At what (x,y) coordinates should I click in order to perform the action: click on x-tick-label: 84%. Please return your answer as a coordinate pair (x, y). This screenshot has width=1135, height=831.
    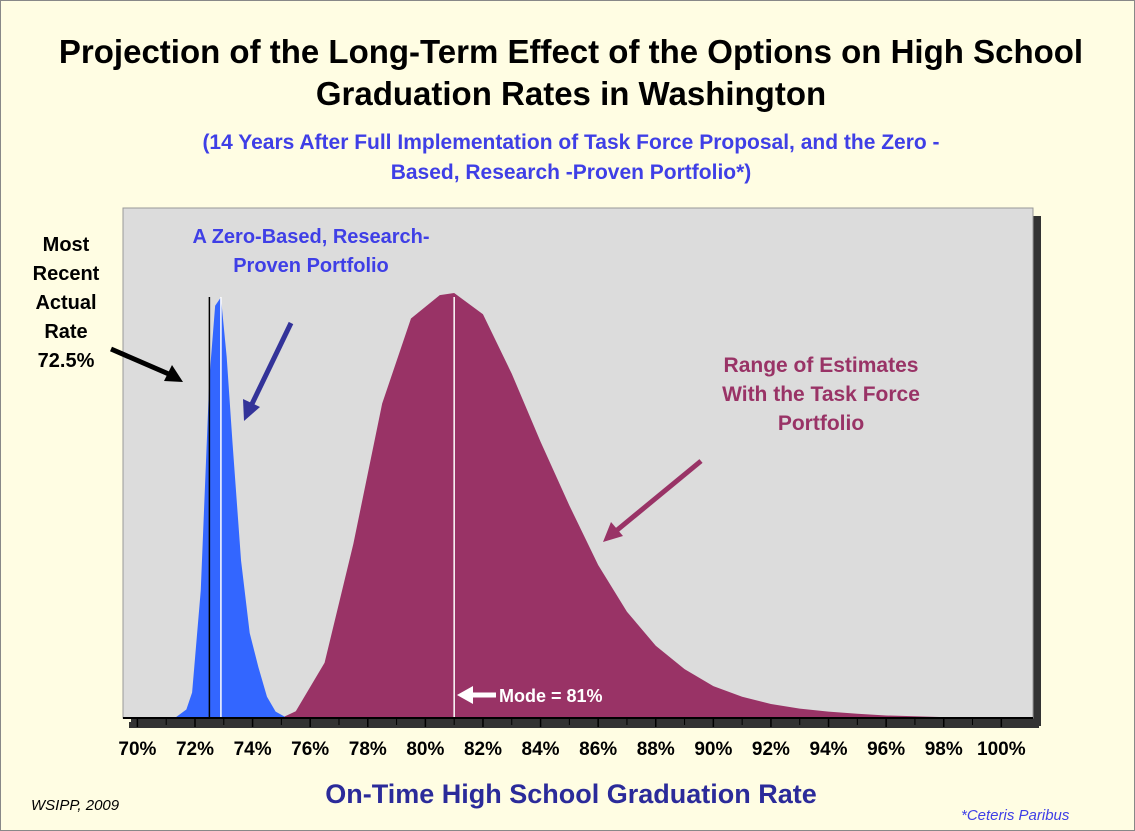
    Looking at the image, I should click on (541, 749).